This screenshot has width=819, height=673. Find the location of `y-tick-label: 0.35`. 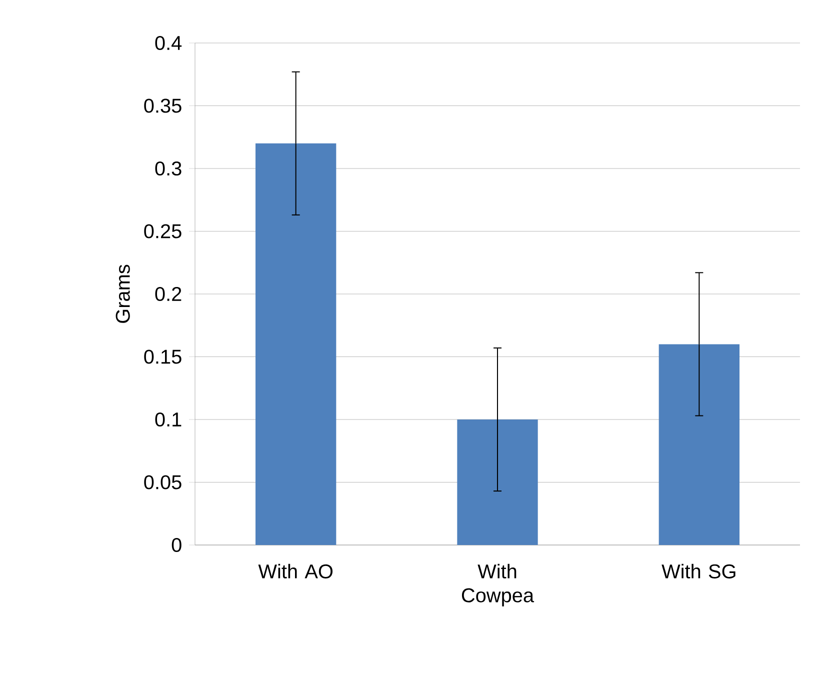

y-tick-label: 0.35 is located at coordinates (163, 105).